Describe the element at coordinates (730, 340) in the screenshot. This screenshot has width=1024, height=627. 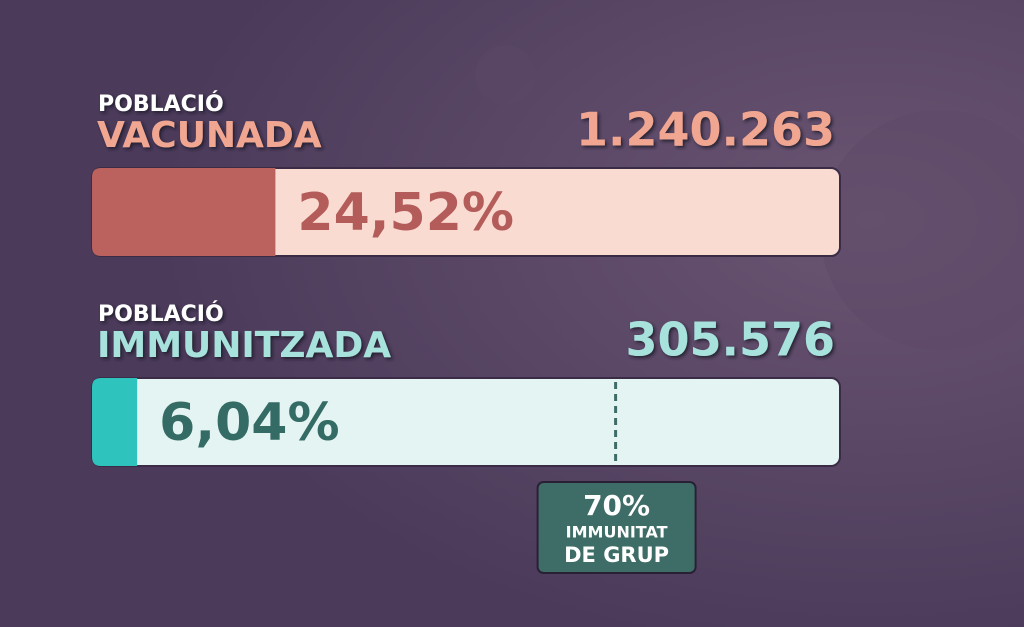
I see `count: 305.576` at that location.